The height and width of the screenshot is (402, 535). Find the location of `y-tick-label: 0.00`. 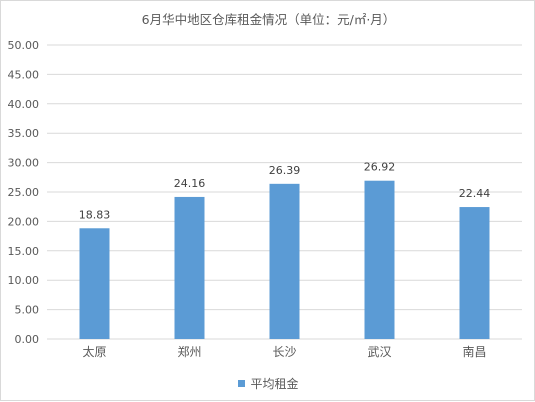

y-tick-label: 0.00 is located at coordinates (27, 339).